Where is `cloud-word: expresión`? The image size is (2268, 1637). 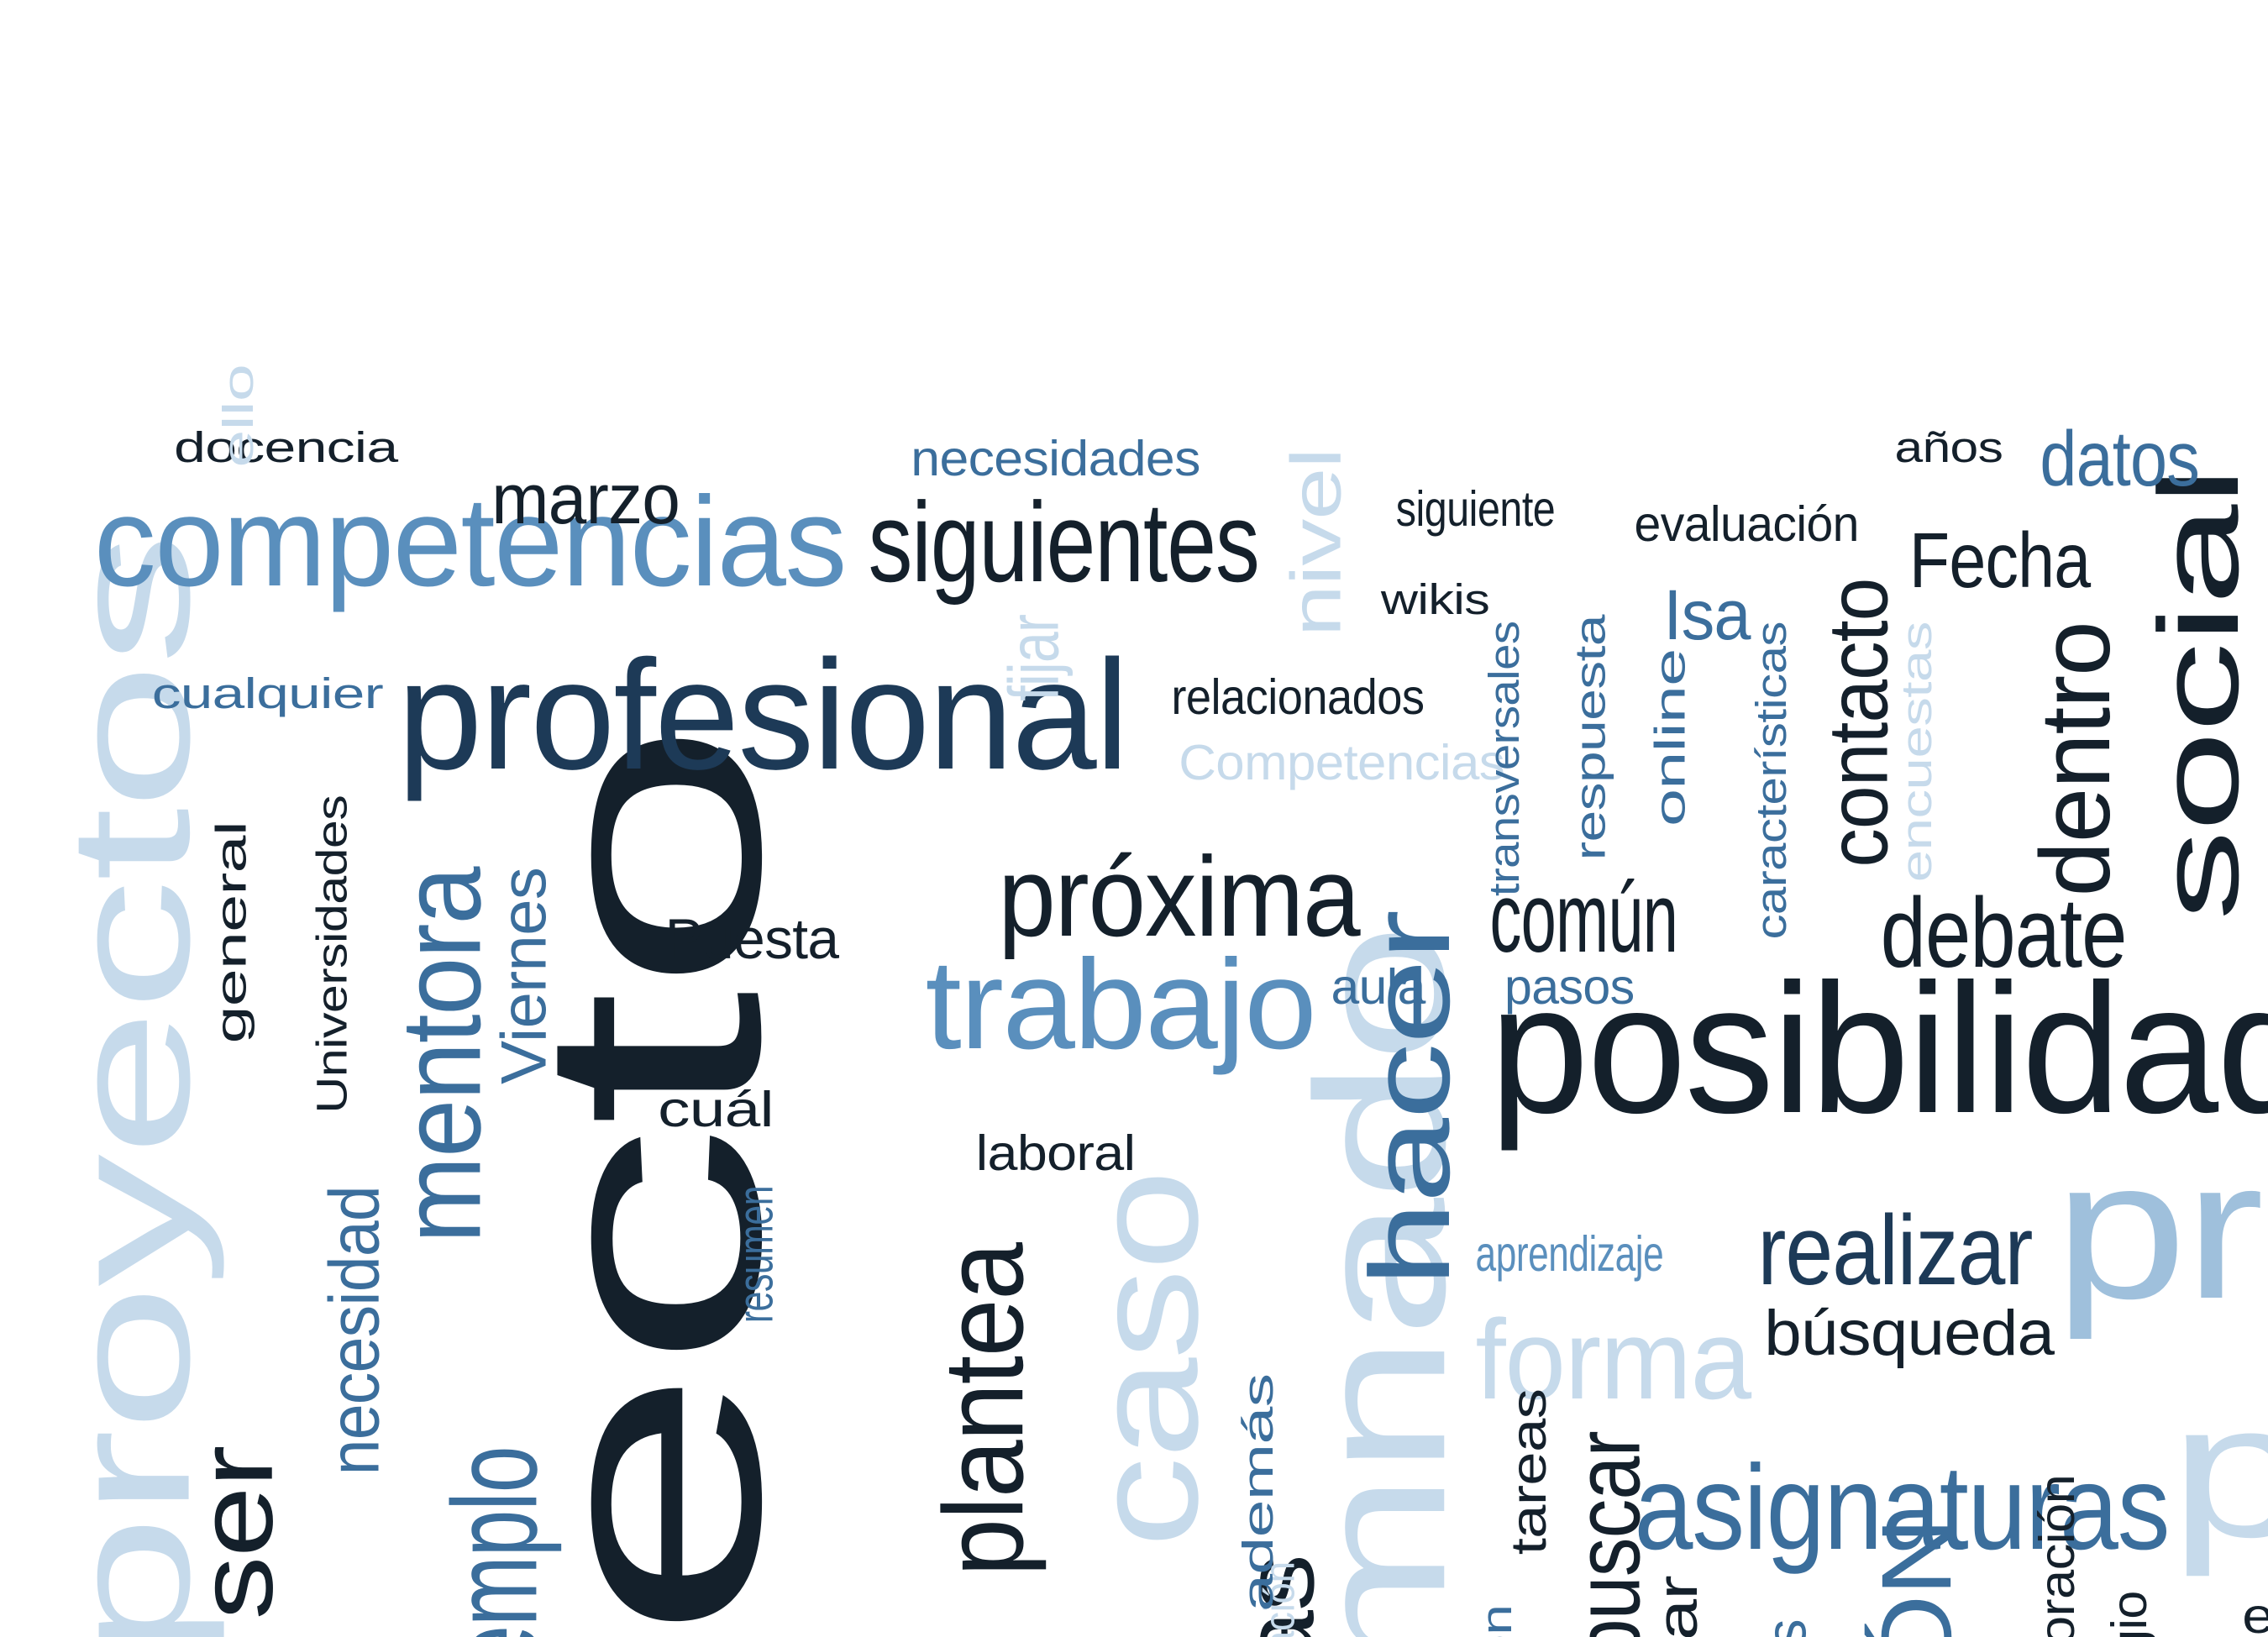 cloud-word: expresión is located at coordinates (2255, 1614).